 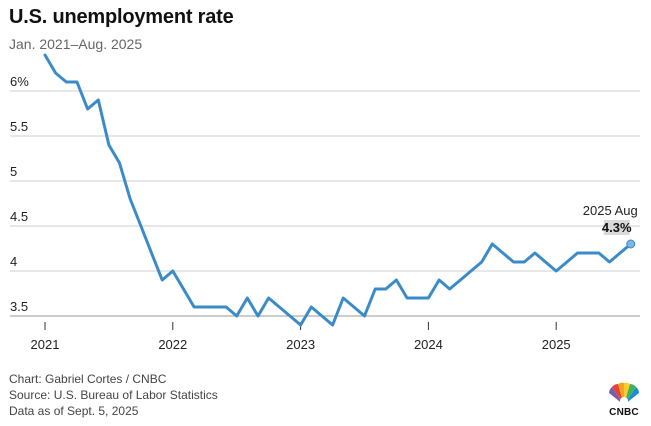 I want to click on annotation-value-box, so click(x=616, y=227).